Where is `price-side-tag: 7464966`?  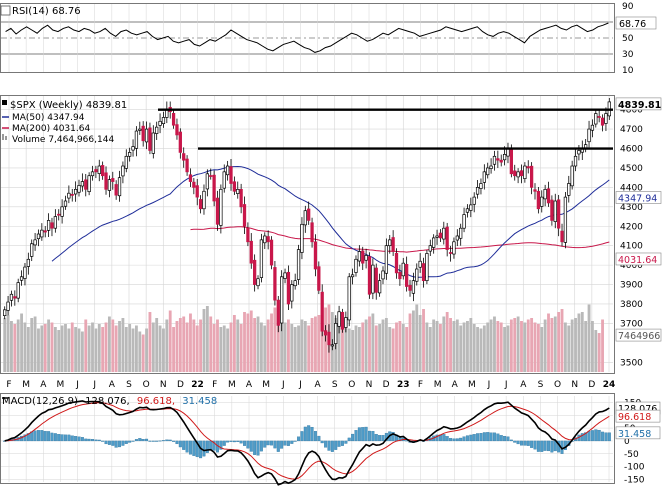
price-side-tag: 7464966 is located at coordinates (639, 336).